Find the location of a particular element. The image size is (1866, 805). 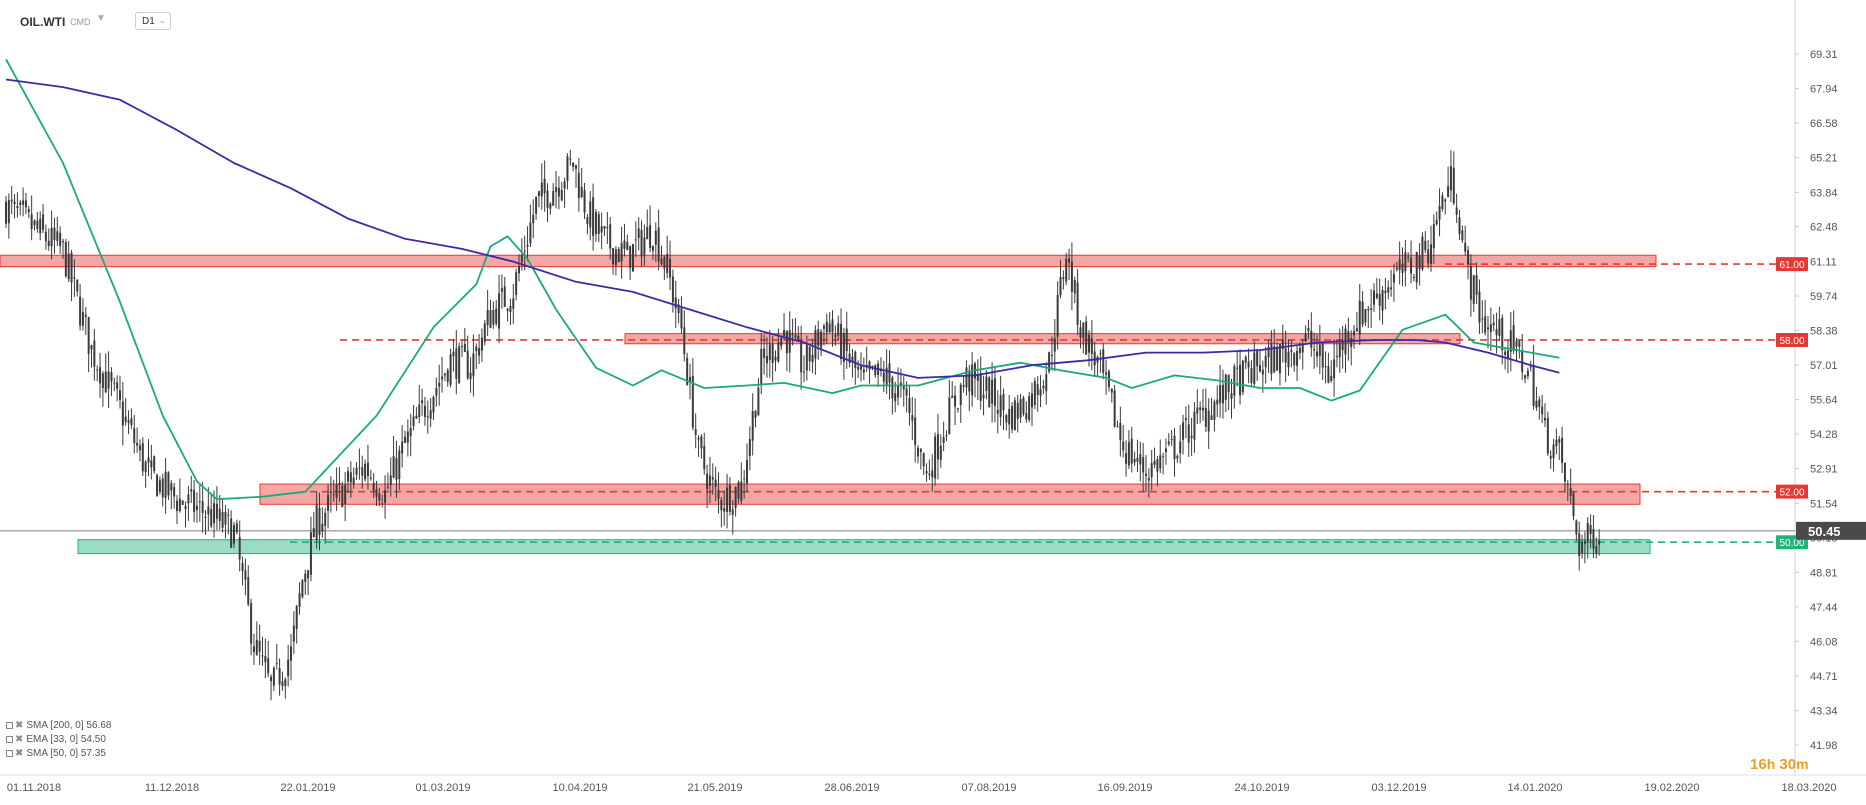

timeframe-select: D1 ⌄ is located at coordinates (153, 21).